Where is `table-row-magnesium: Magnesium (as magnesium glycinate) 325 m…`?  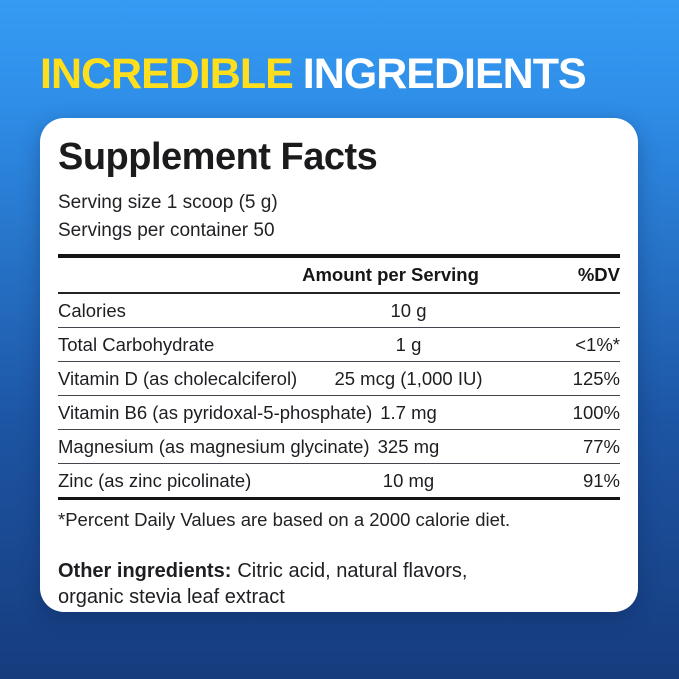
table-row-magnesium: Magnesium (as magnesium glycinate) 325 m… is located at coordinates (339, 447).